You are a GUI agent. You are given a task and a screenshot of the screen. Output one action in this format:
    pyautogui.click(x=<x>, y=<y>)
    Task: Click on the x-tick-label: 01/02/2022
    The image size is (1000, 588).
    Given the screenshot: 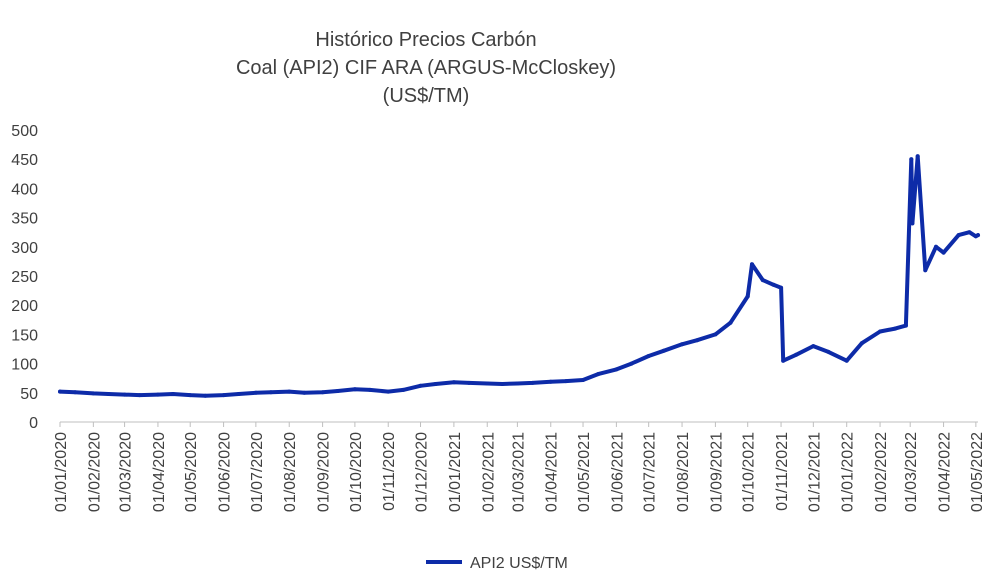 What is the action you would take?
    pyautogui.click(x=881, y=472)
    